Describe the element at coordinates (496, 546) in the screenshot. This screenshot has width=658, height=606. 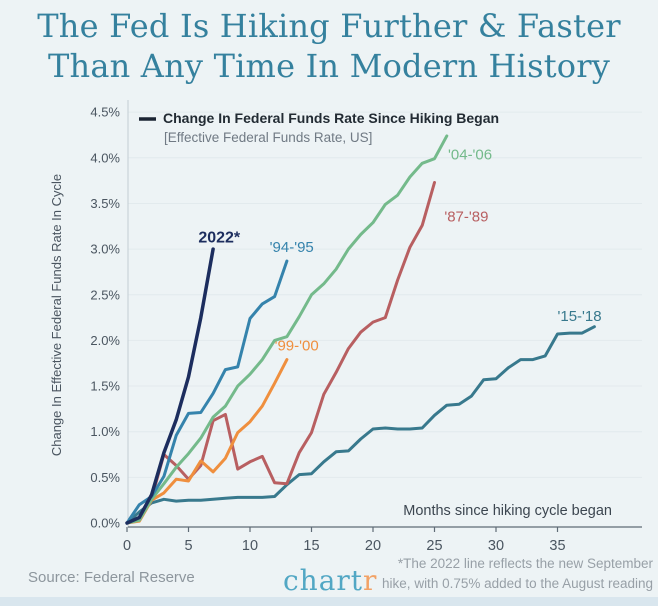
I see `x-tick-label: 30` at that location.